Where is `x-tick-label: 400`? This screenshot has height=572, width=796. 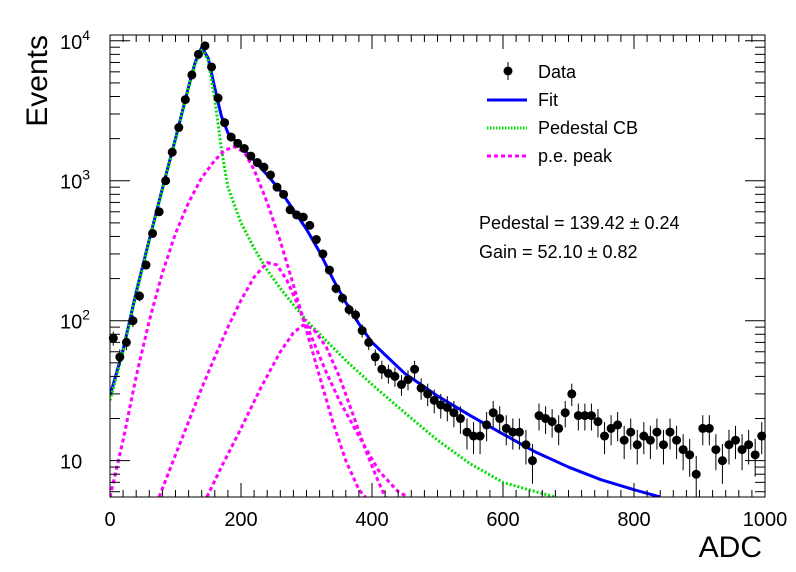 x-tick-label: 400 is located at coordinates (371, 520).